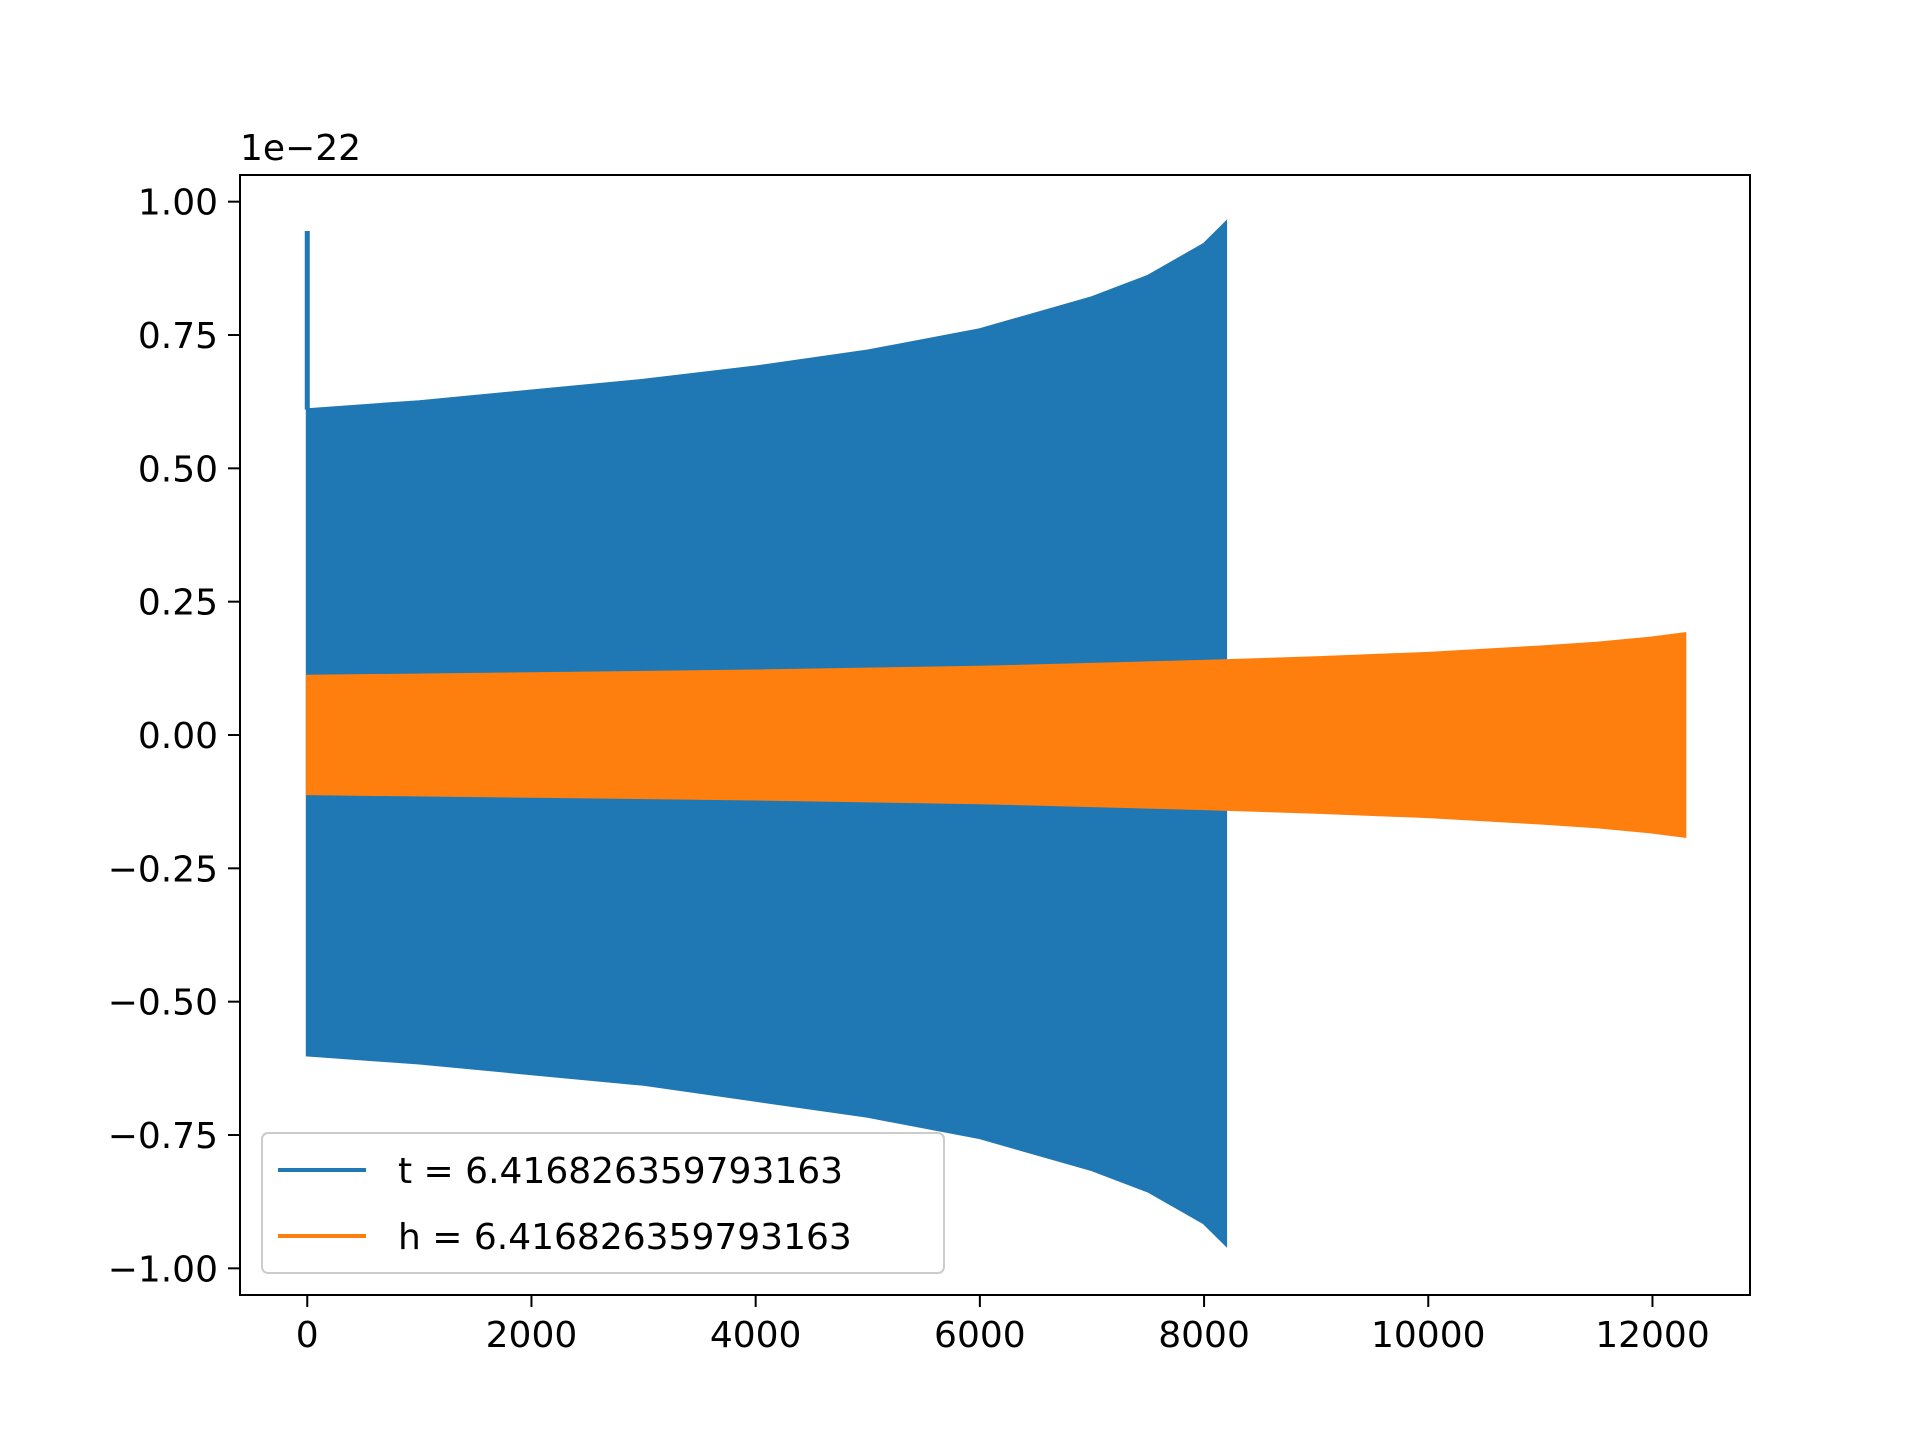 Image resolution: width=1920 pixels, height=1444 pixels. I want to click on x-tick-label: 12000, so click(1652, 1335).